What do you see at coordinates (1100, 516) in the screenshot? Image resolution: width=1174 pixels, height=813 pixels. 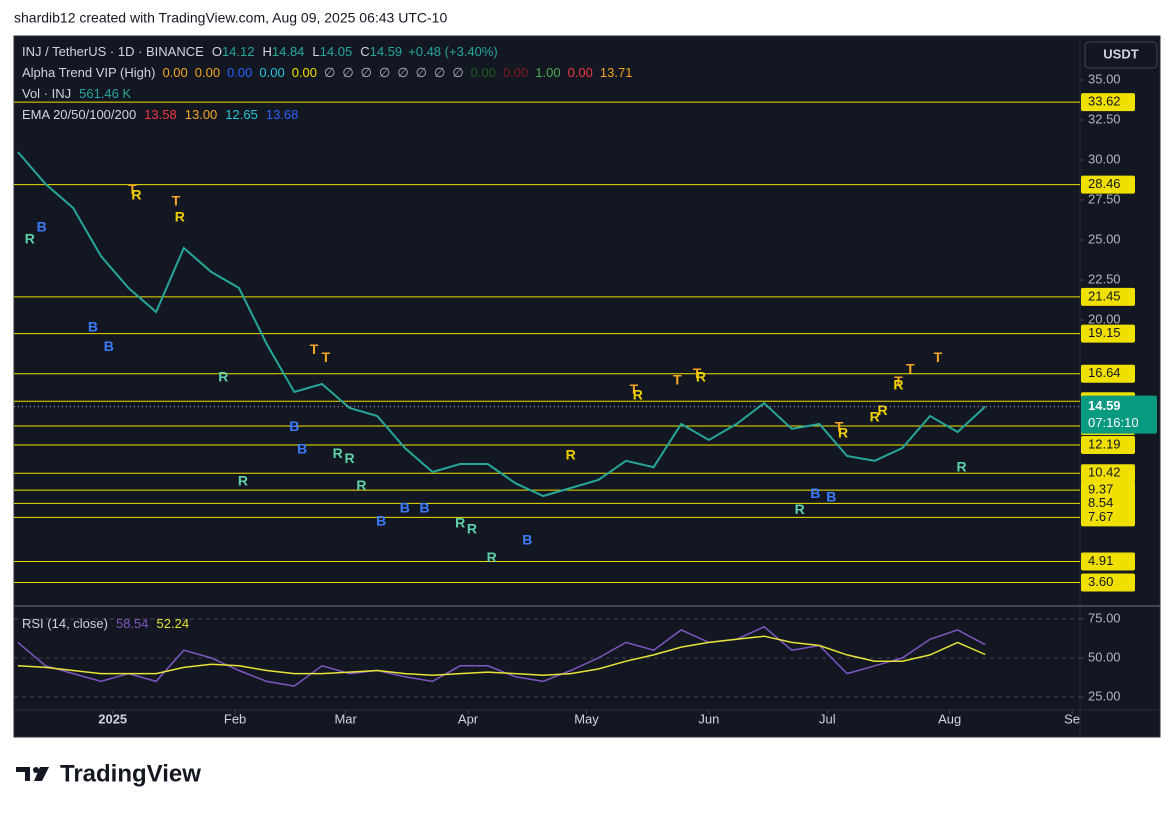 I see `level-label: 7.67` at bounding box center [1100, 516].